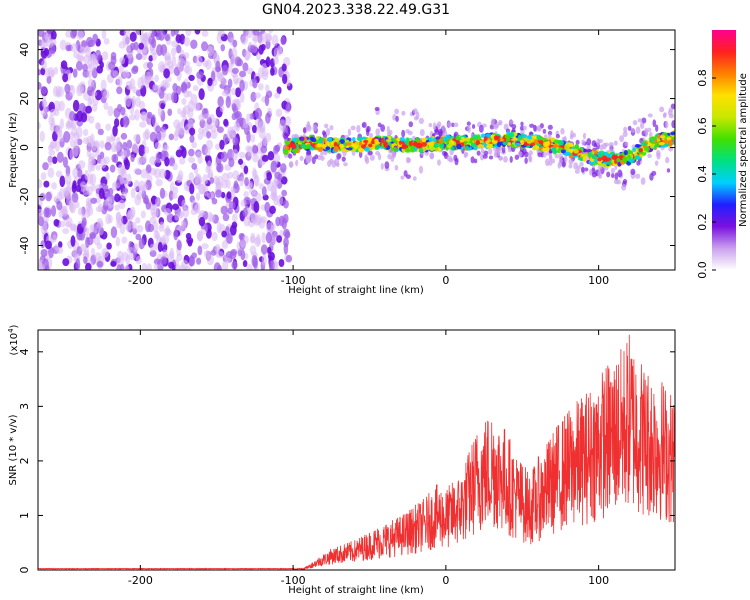  What do you see at coordinates (702, 78) in the screenshot?
I see `colorbar-tick-label: 0.8` at bounding box center [702, 78].